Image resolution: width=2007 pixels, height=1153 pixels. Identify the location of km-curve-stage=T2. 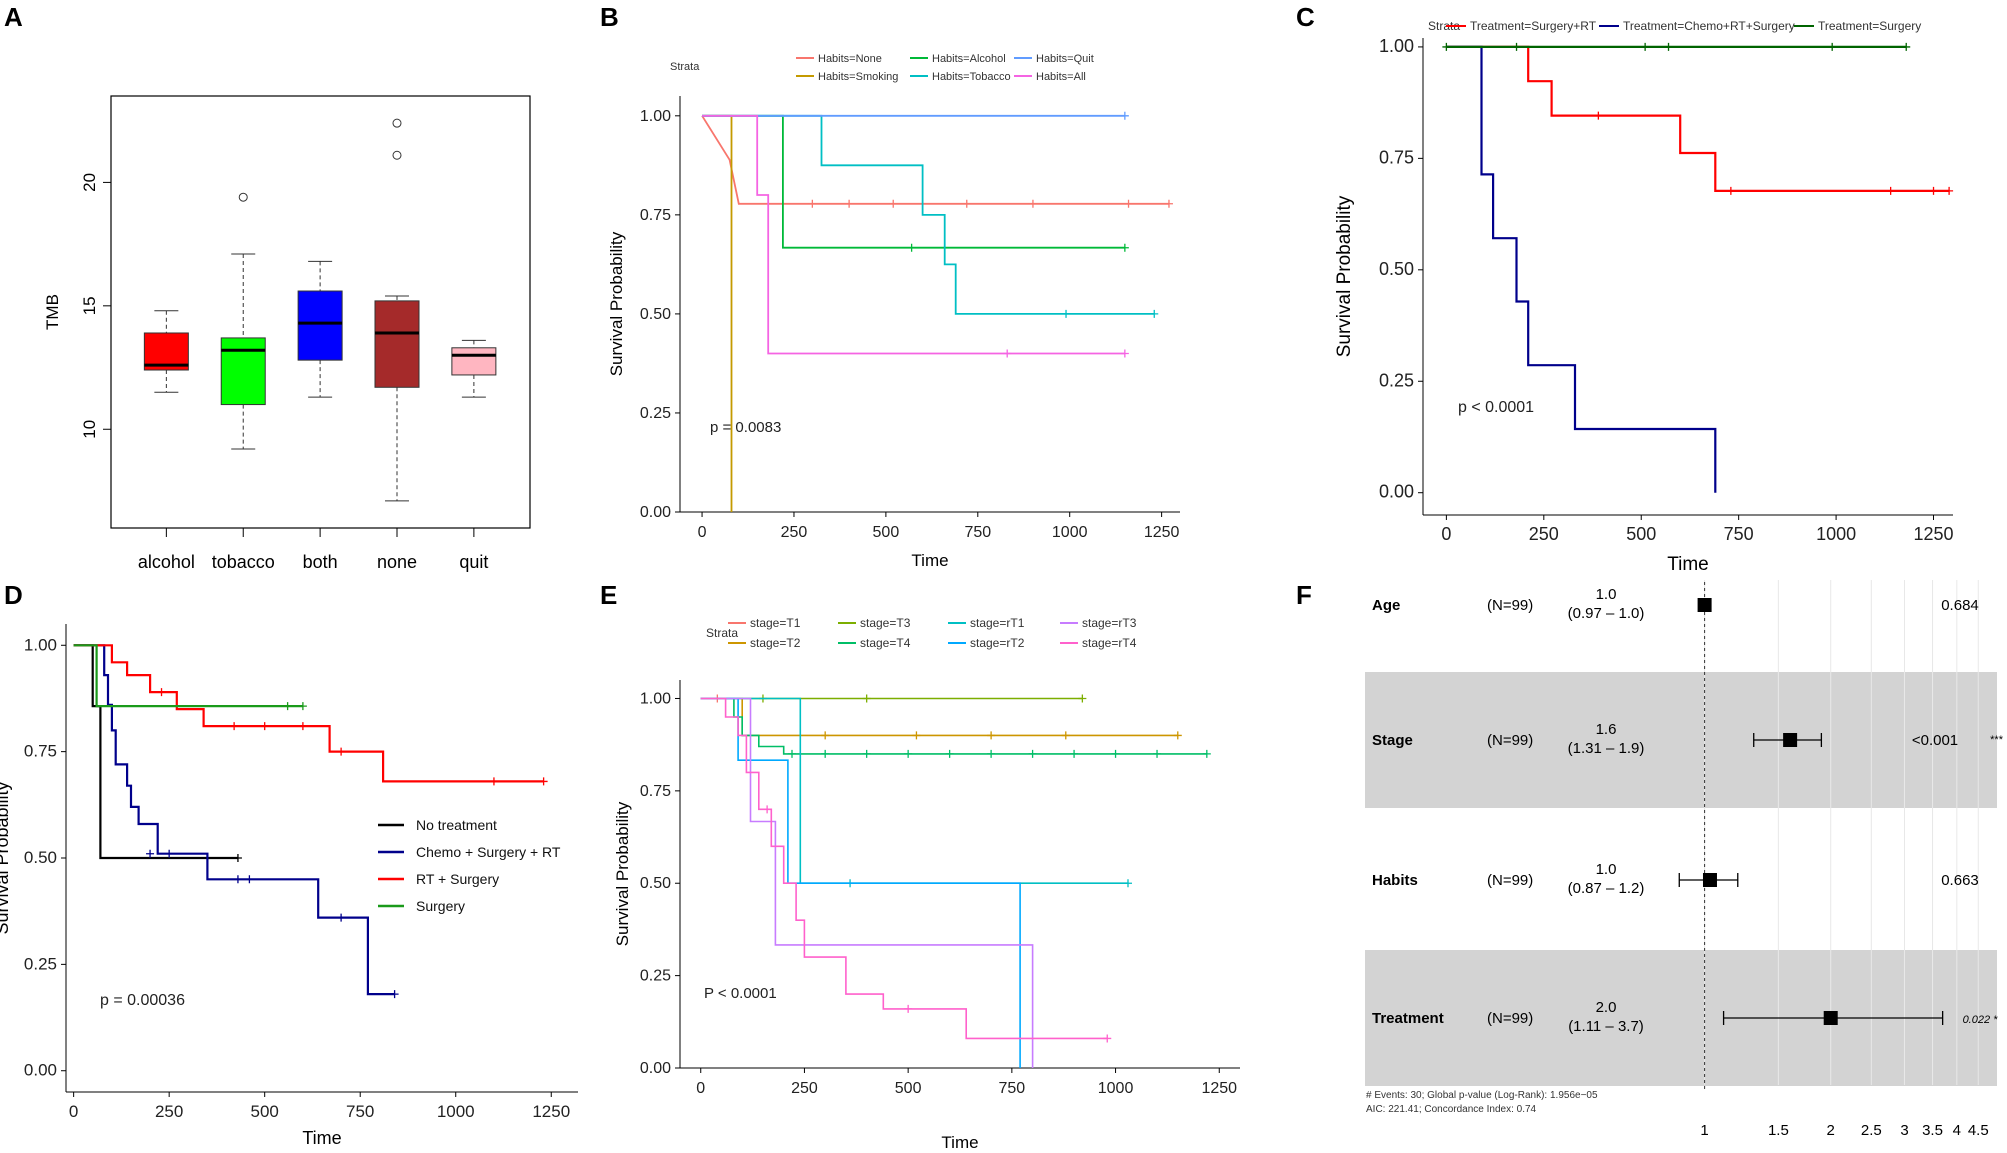
(939, 717).